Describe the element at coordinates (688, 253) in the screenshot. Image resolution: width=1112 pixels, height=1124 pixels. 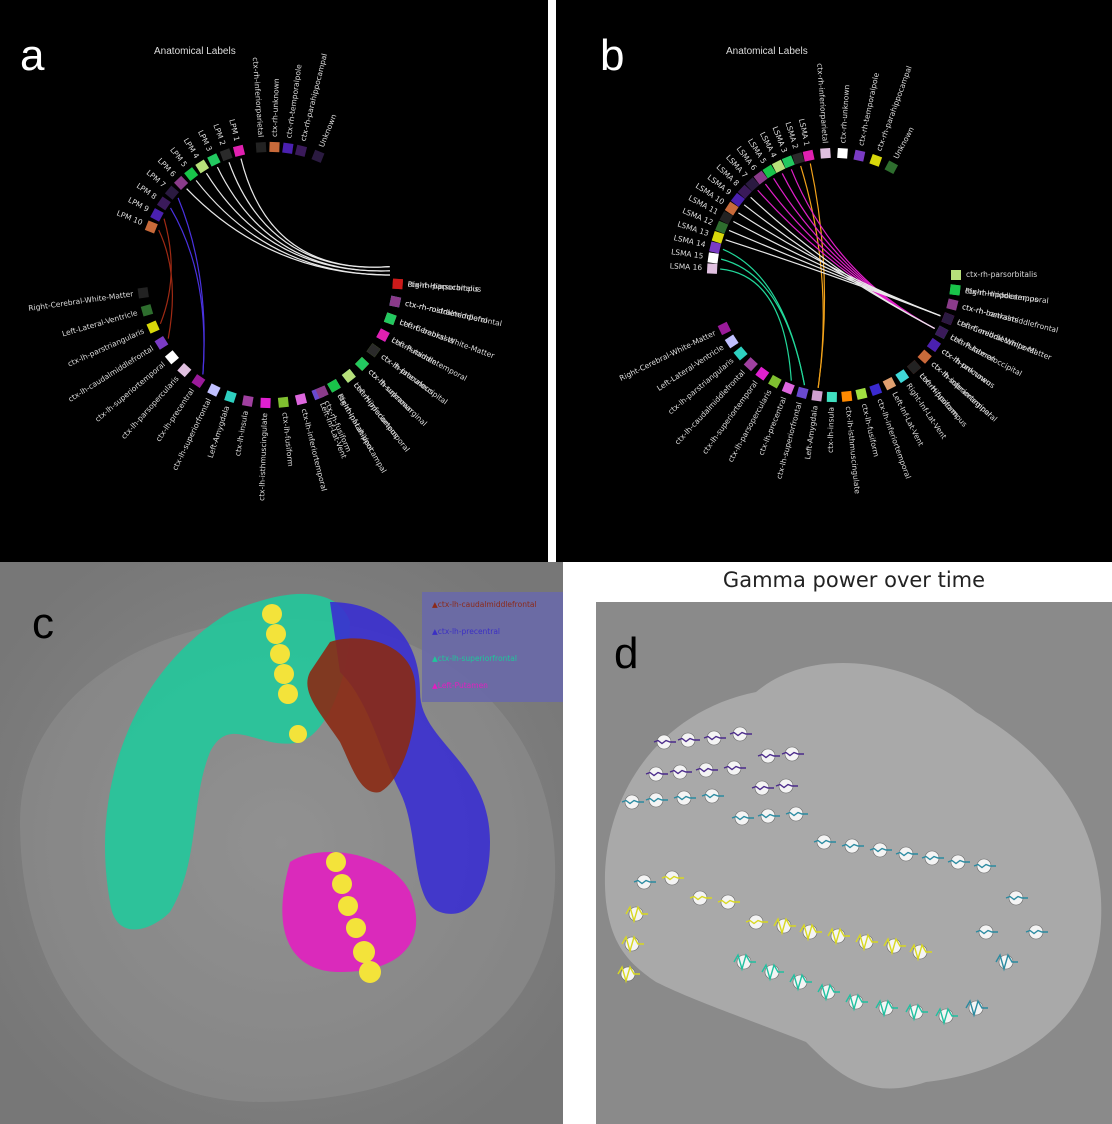
I see `node-label: LSMA 15` at that location.